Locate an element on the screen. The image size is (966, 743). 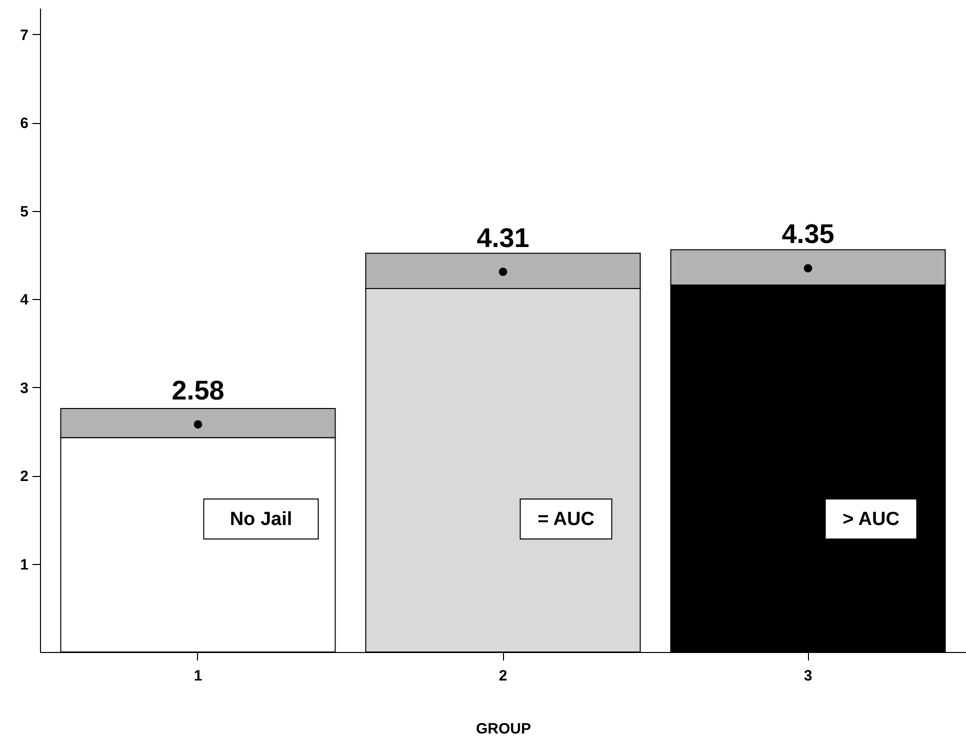
annotation: > AUC is located at coordinates (871, 519).